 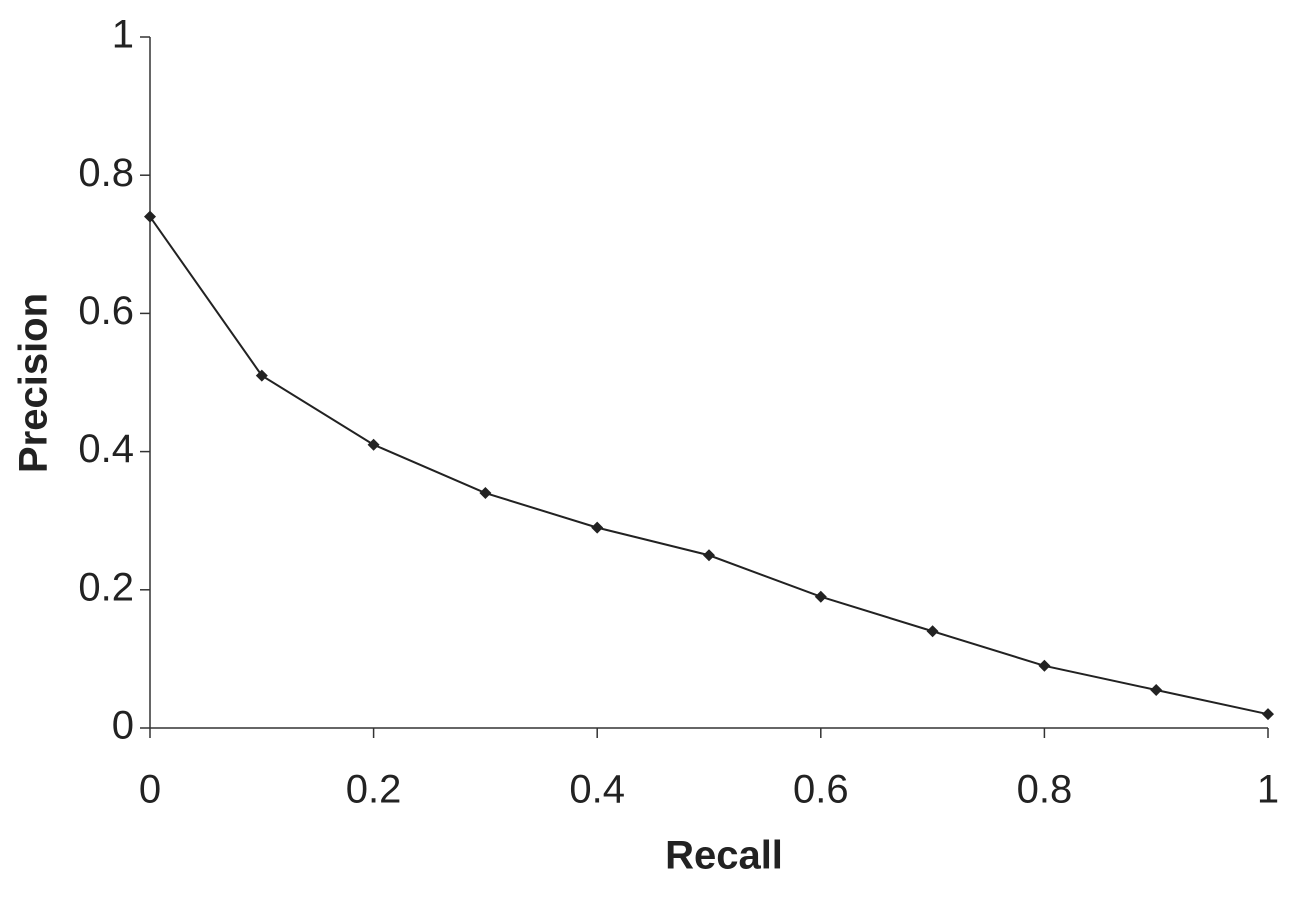 I want to click on x-axis-title: Recall, so click(x=724, y=856).